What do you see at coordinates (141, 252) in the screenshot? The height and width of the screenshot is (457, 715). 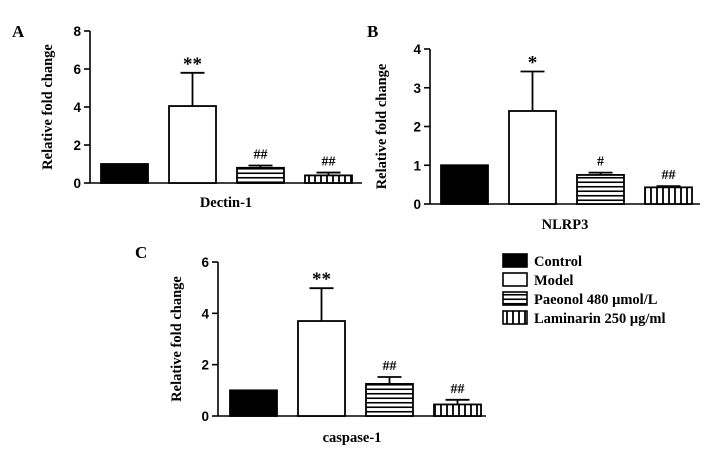 I see `panel-letter: C` at bounding box center [141, 252].